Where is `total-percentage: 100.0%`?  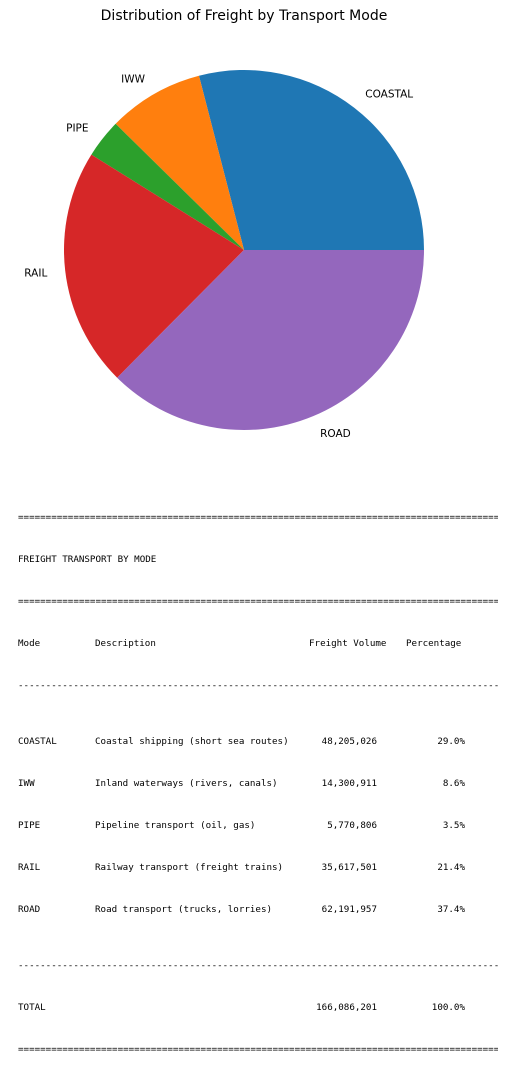 total-percentage: 100.0% is located at coordinates (448, 1007).